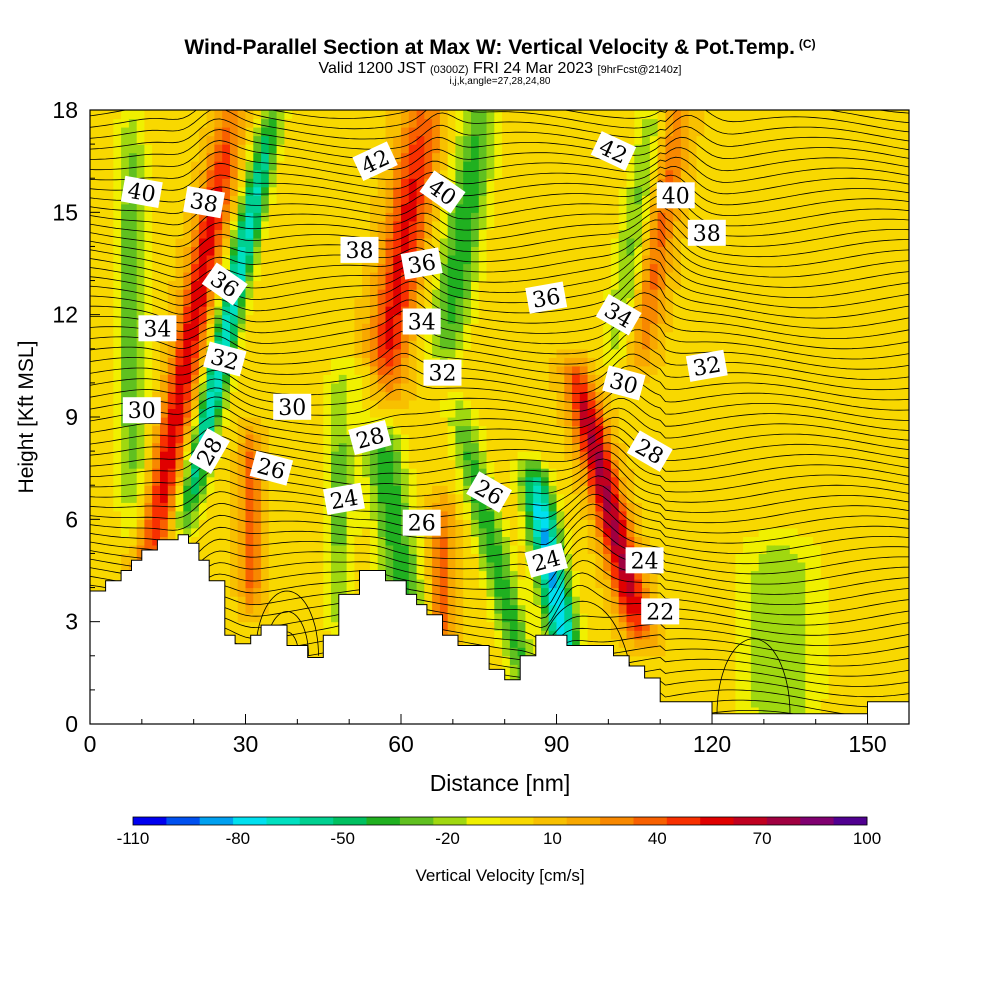 The width and height of the screenshot is (1000, 1000). Describe the element at coordinates (65, 110) in the screenshot. I see `y-tick-label: 18` at that location.